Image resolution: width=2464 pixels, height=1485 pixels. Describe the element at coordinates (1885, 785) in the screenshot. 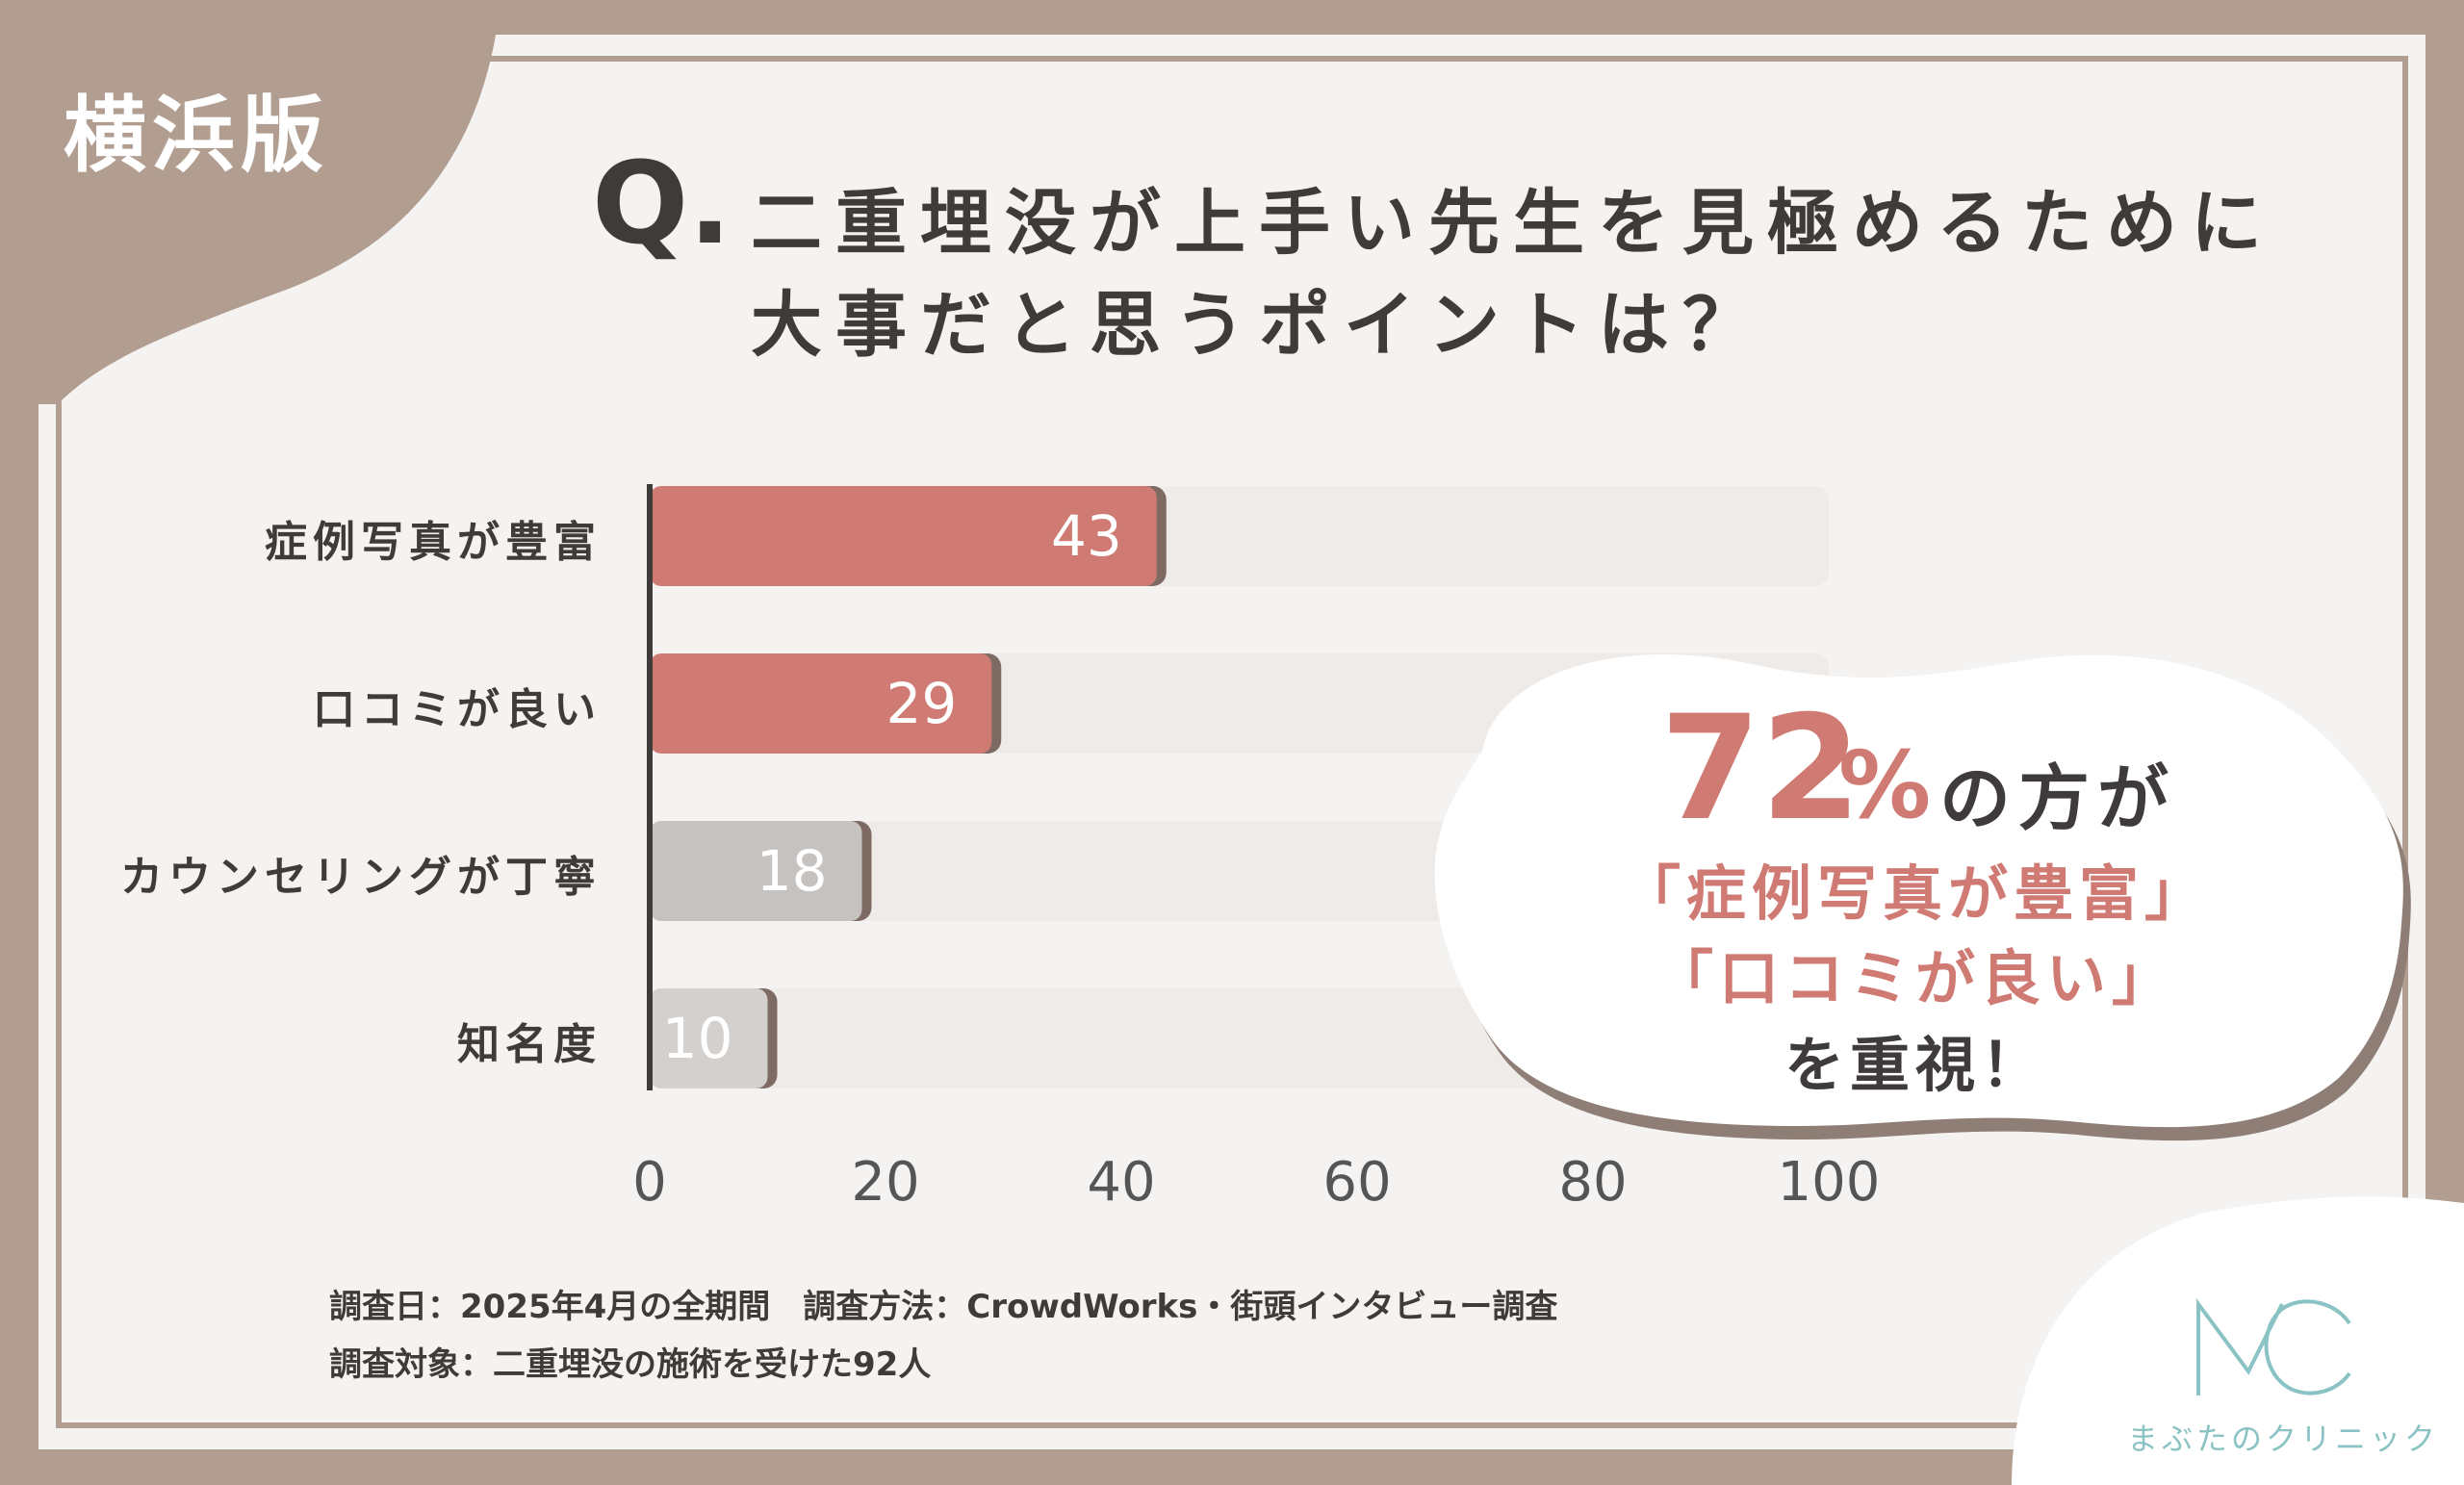

I see `callout-percent-sign: %` at that location.